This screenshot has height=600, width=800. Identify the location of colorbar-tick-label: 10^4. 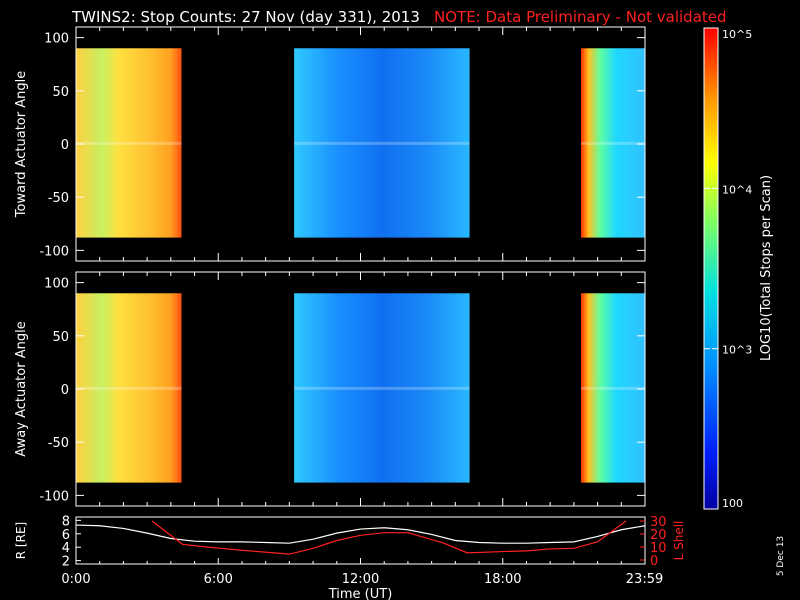
(737, 189).